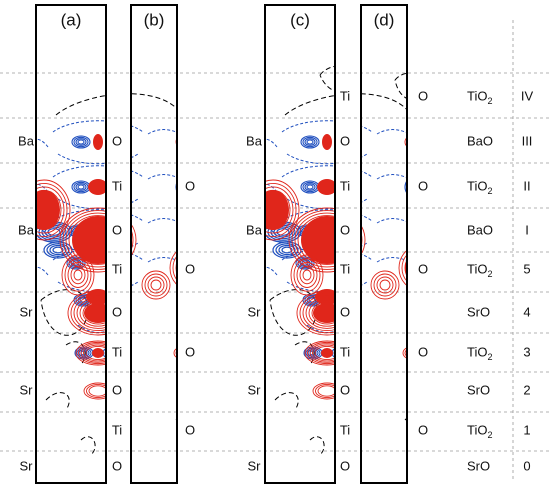 This screenshot has height=485, width=550. What do you see at coordinates (480, 229) in the screenshot?
I see `layer-formula: BaO` at bounding box center [480, 229].